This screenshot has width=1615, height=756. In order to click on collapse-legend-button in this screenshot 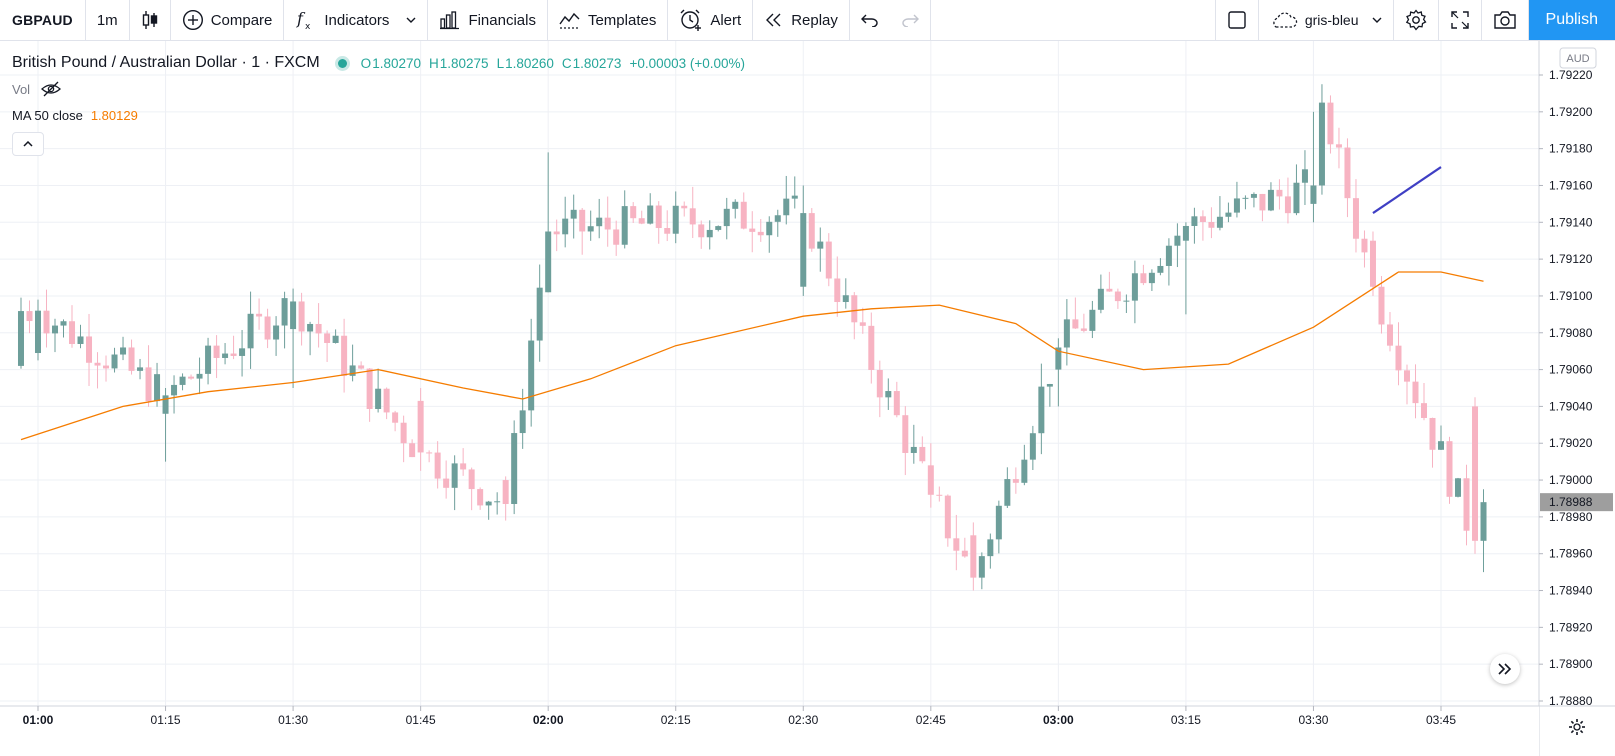, I will do `click(28, 144)`.